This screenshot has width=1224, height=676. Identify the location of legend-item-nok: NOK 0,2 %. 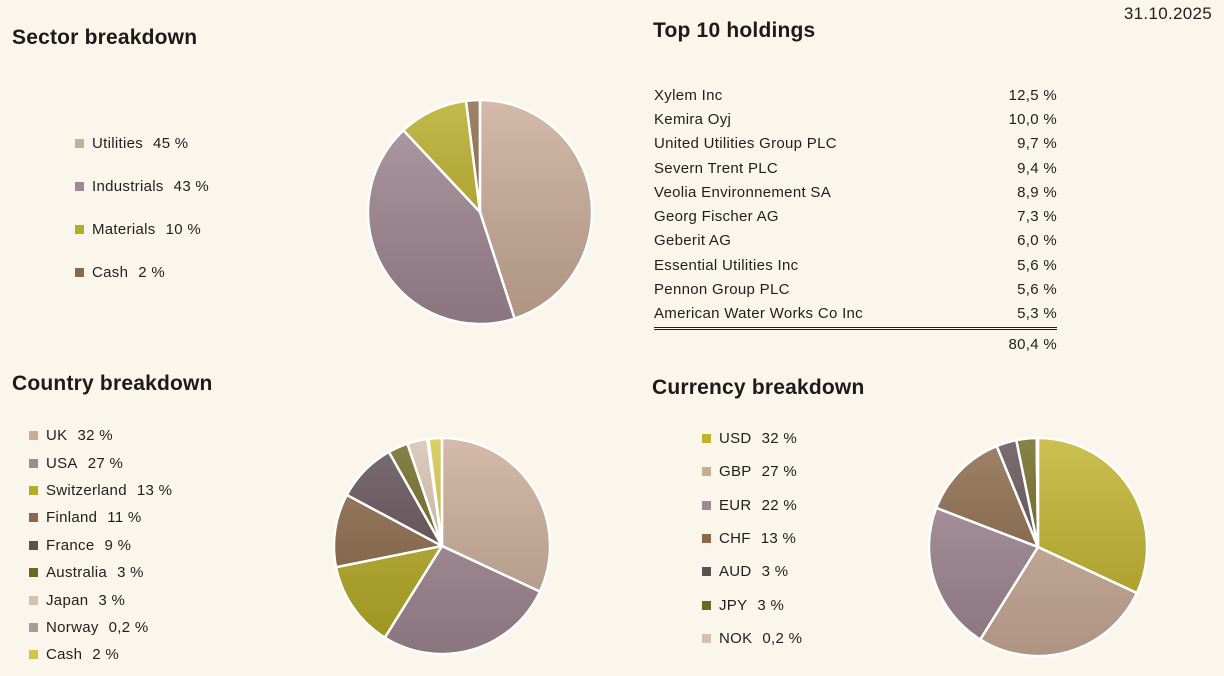
(752, 638).